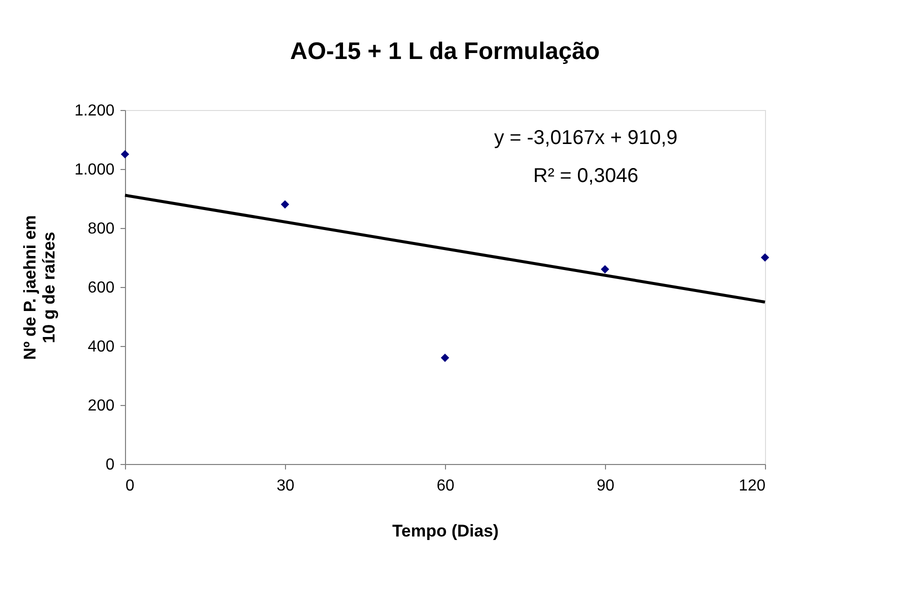 This screenshot has height=614, width=905. What do you see at coordinates (585, 176) in the screenshot?
I see `annotation: R² = 0,3046` at bounding box center [585, 176].